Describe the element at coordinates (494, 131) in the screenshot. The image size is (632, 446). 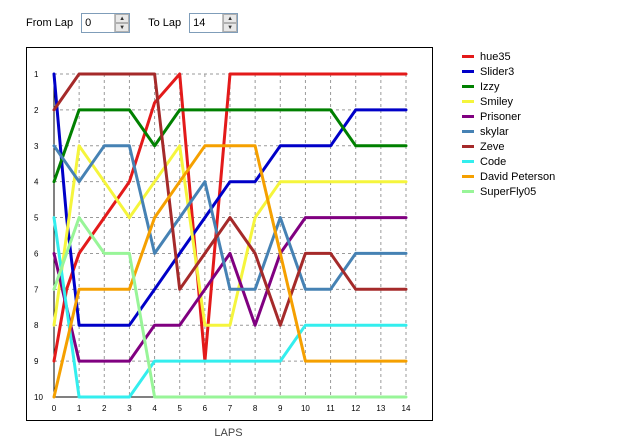
I see `legend-label: skylar` at that location.